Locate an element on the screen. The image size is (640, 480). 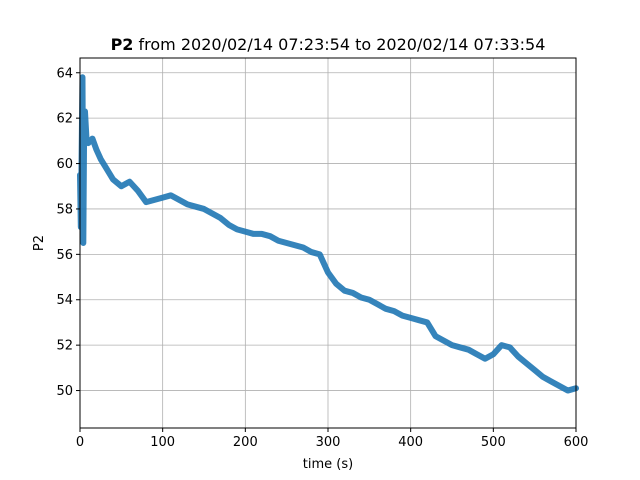
x-tick-label: 300 is located at coordinates (328, 442).